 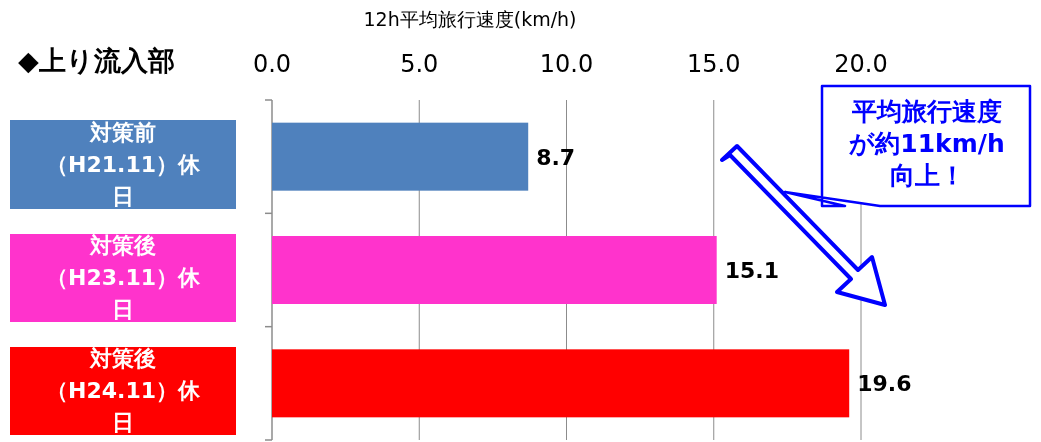 I want to click on data-label: 8.7, so click(x=556, y=157).